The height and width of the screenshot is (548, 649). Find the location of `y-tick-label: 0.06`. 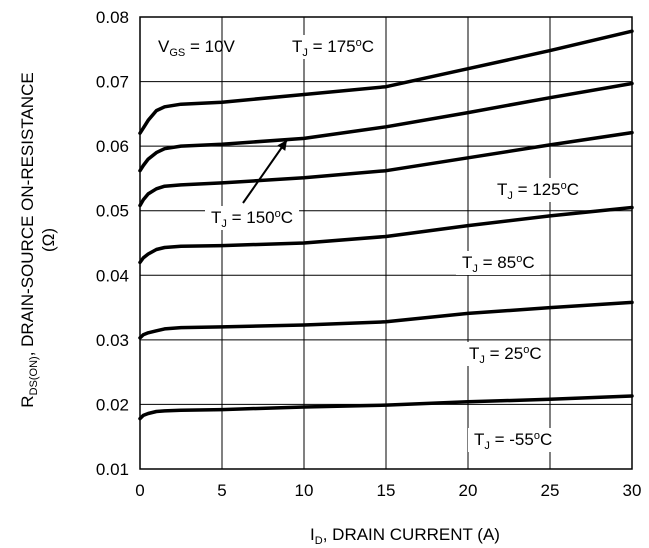

y-tick-label: 0.06 is located at coordinates (112, 146).